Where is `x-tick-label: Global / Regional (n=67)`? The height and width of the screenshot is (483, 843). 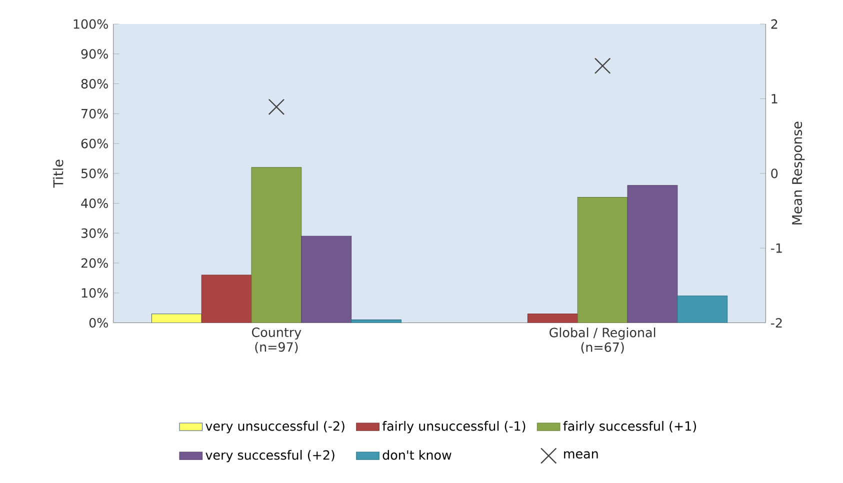 x-tick-label: Global / Regional (n=67) is located at coordinates (603, 341).